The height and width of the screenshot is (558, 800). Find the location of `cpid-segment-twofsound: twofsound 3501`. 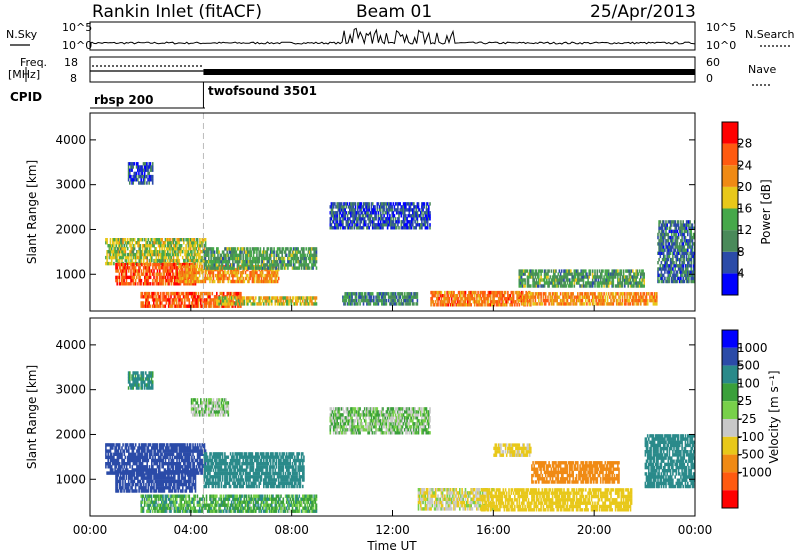

cpid-segment-twofsound: twofsound 3501 is located at coordinates (262, 91).